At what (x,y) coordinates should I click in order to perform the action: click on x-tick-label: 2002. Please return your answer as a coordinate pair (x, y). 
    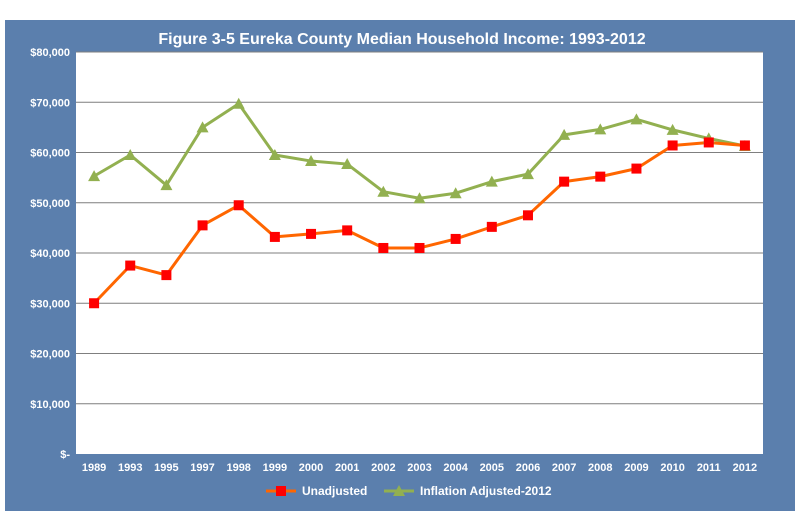
    Looking at the image, I should click on (383, 468).